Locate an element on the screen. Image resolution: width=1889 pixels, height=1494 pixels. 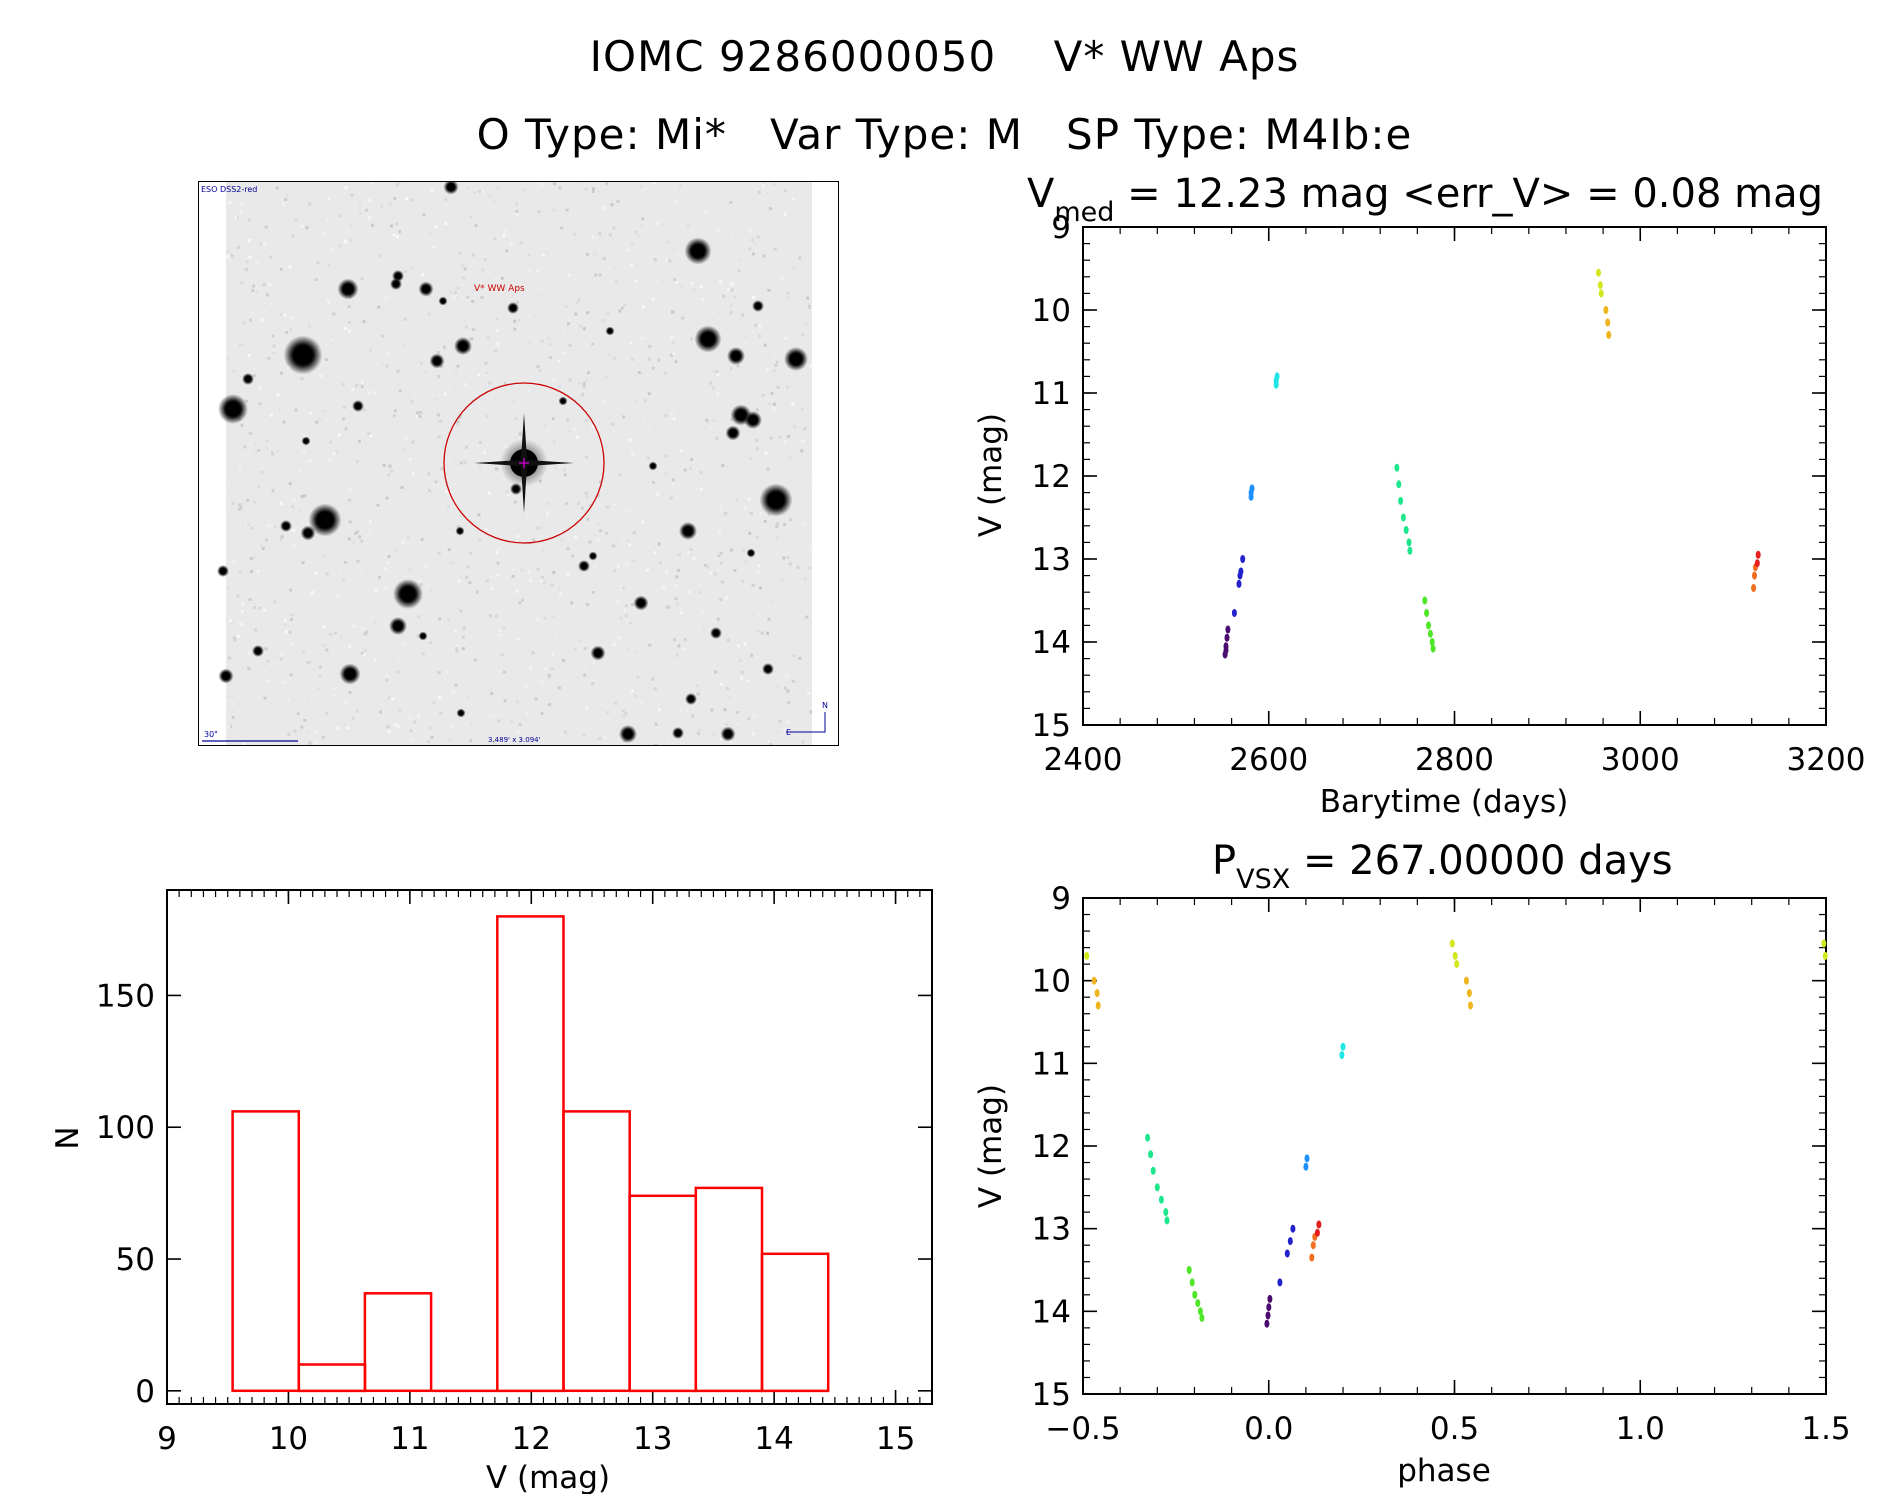
y-tick-label: 0 is located at coordinates (145, 1392).